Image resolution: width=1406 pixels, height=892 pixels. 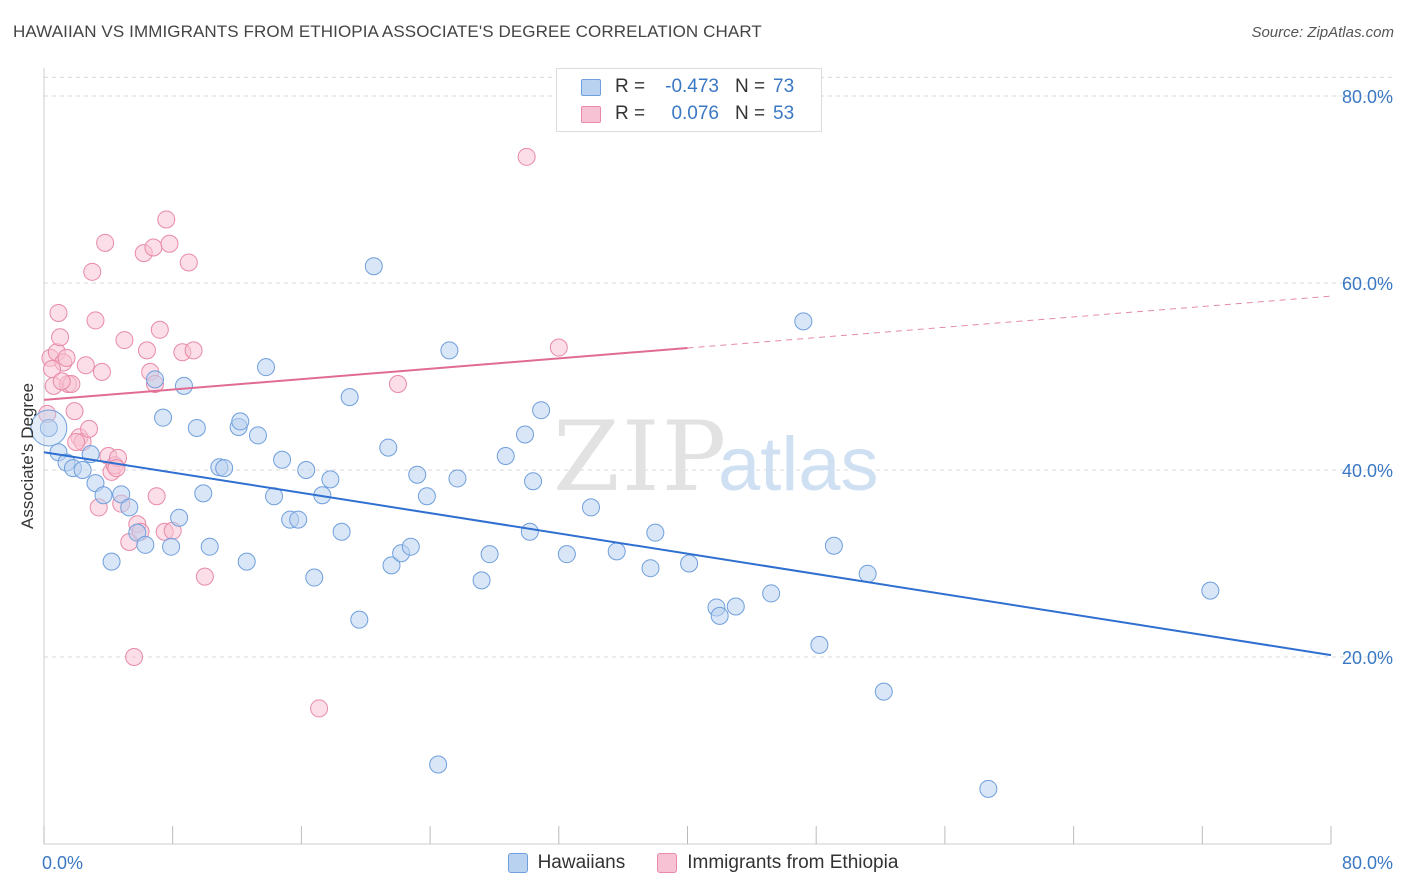 What do you see at coordinates (365, 374) in the screenshot?
I see `trend-line-ethiopia` at bounding box center [365, 374].